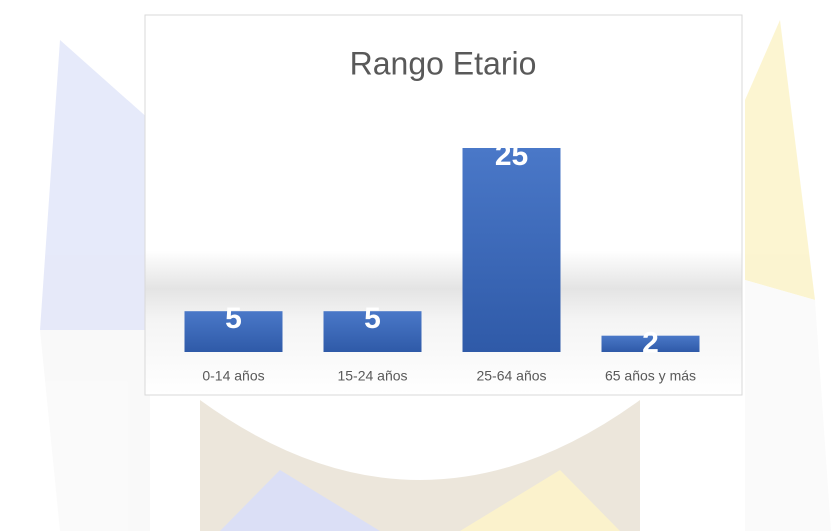 The width and height of the screenshot is (831, 531). Describe the element at coordinates (511, 155) in the screenshot. I see `data-label: 25` at that location.